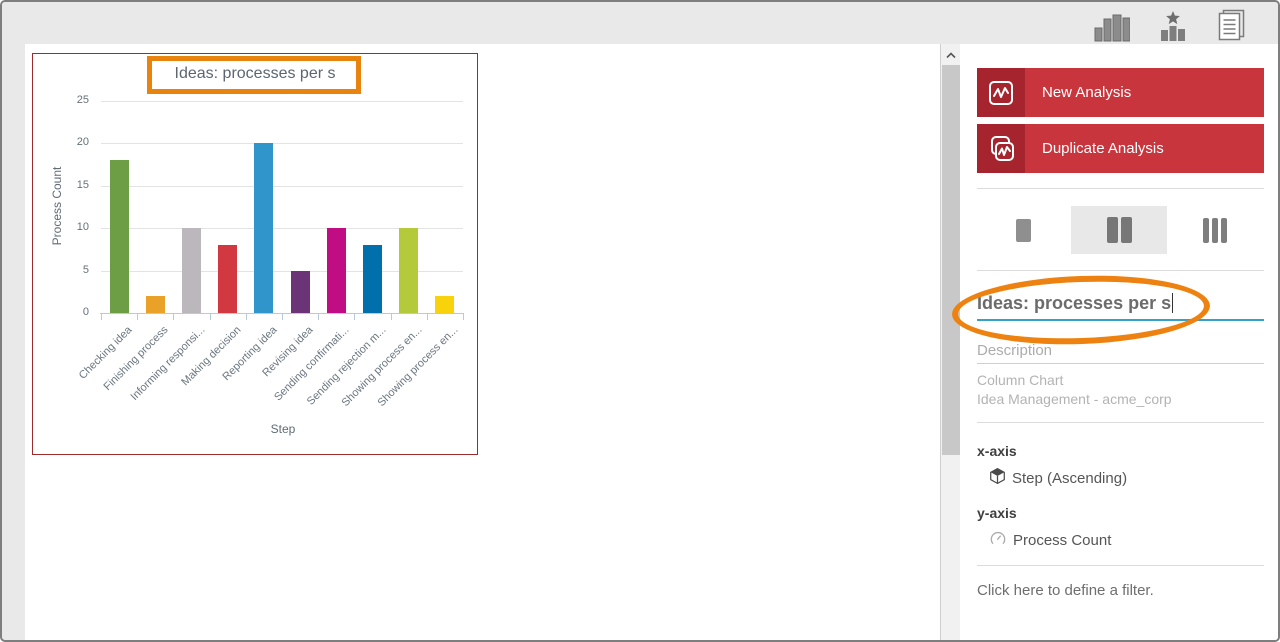  Describe the element at coordinates (998, 540) in the screenshot. I see `measure-gauge-icon` at that location.